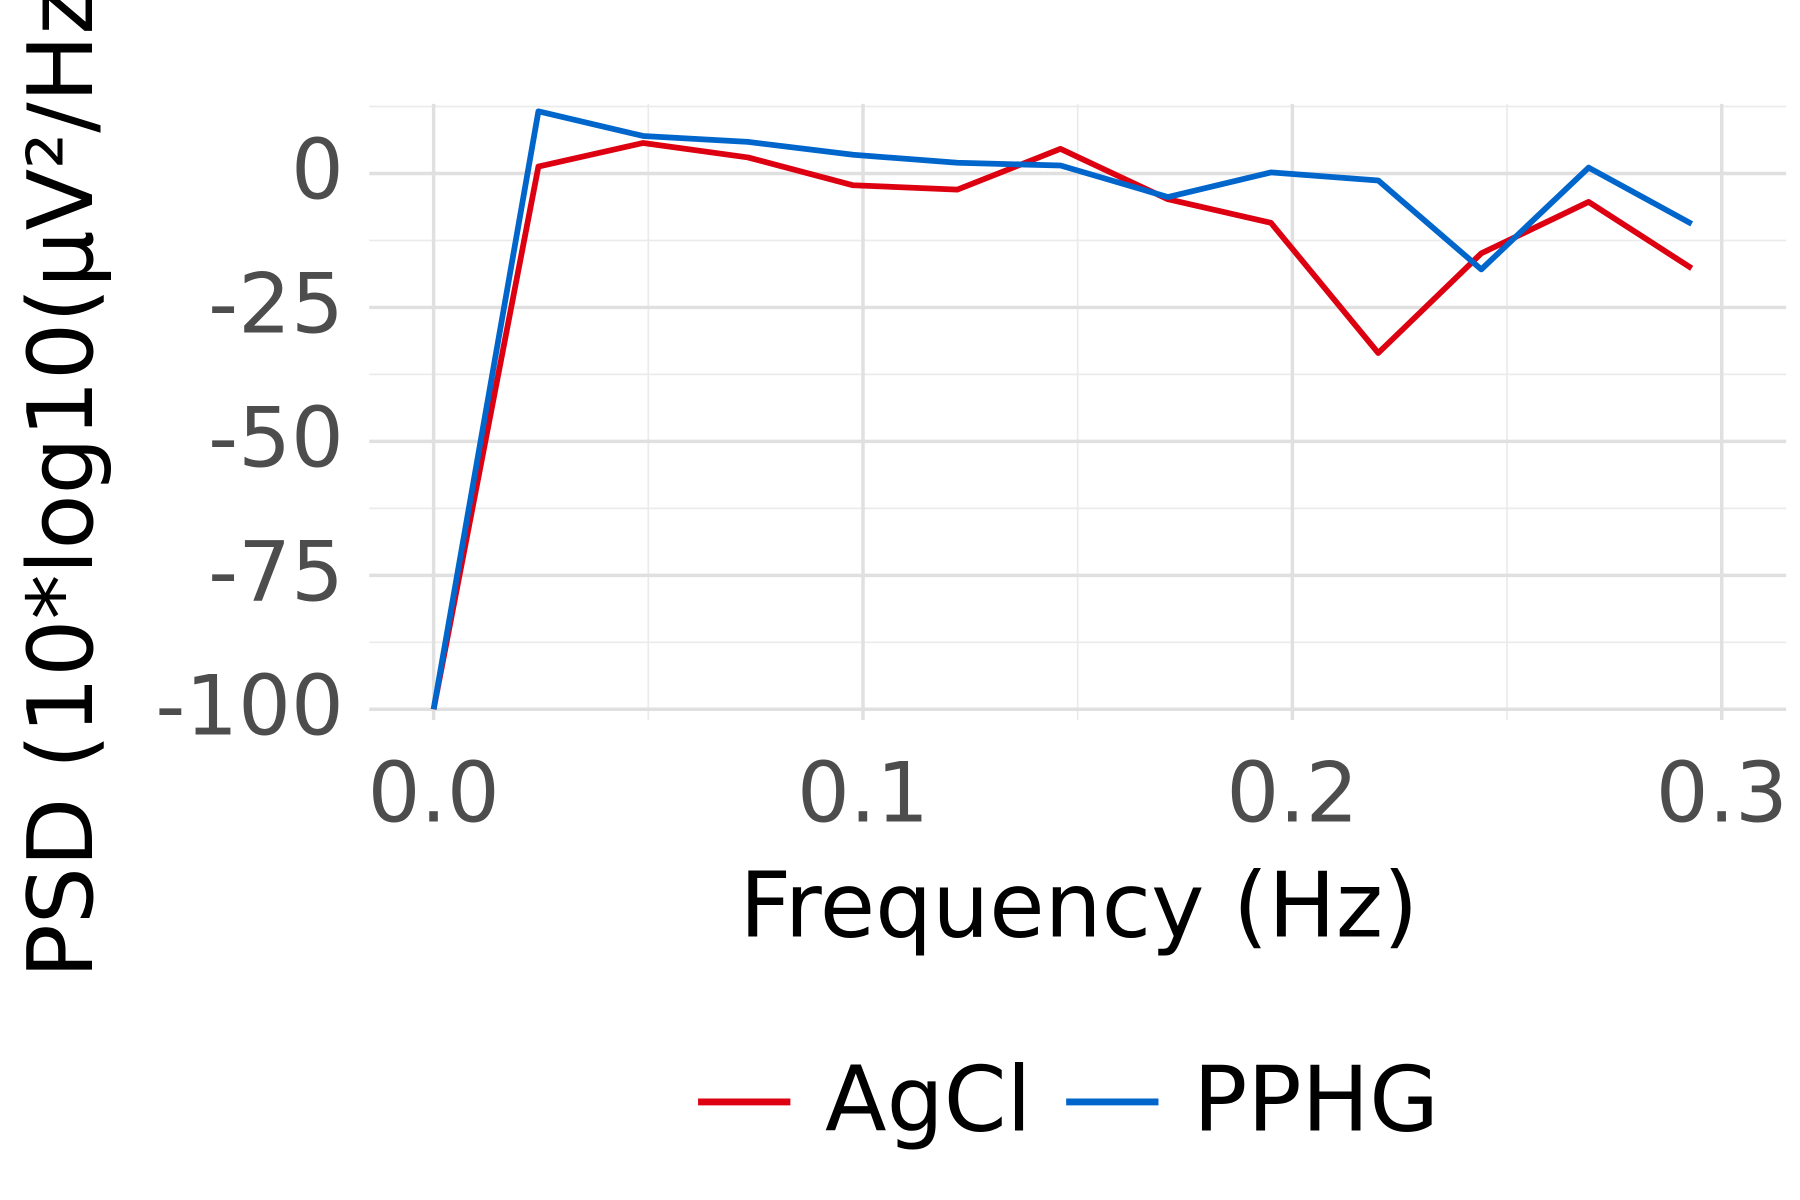 This screenshot has height=1200, width=1800. I want to click on y-axis-title: PSD (10*log10(µV²/Hz)), so click(61, 489).